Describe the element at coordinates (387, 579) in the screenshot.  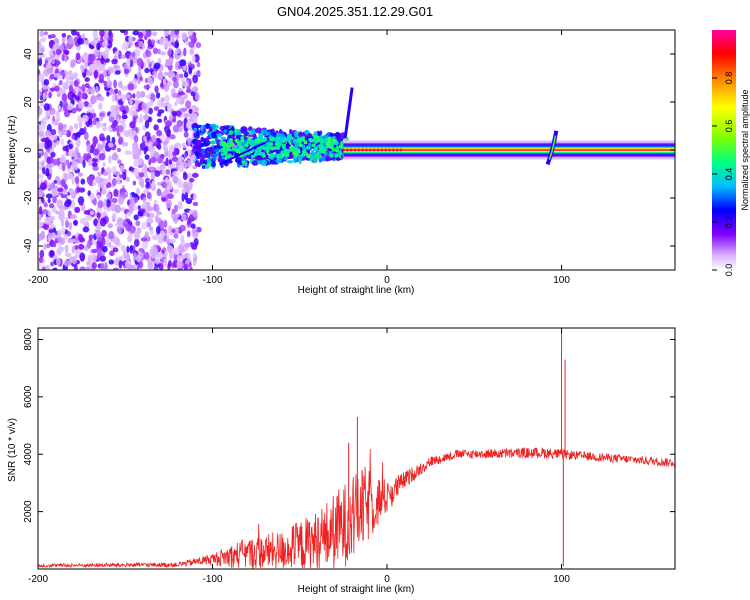
I see `snr-xtick-label: 0` at that location.